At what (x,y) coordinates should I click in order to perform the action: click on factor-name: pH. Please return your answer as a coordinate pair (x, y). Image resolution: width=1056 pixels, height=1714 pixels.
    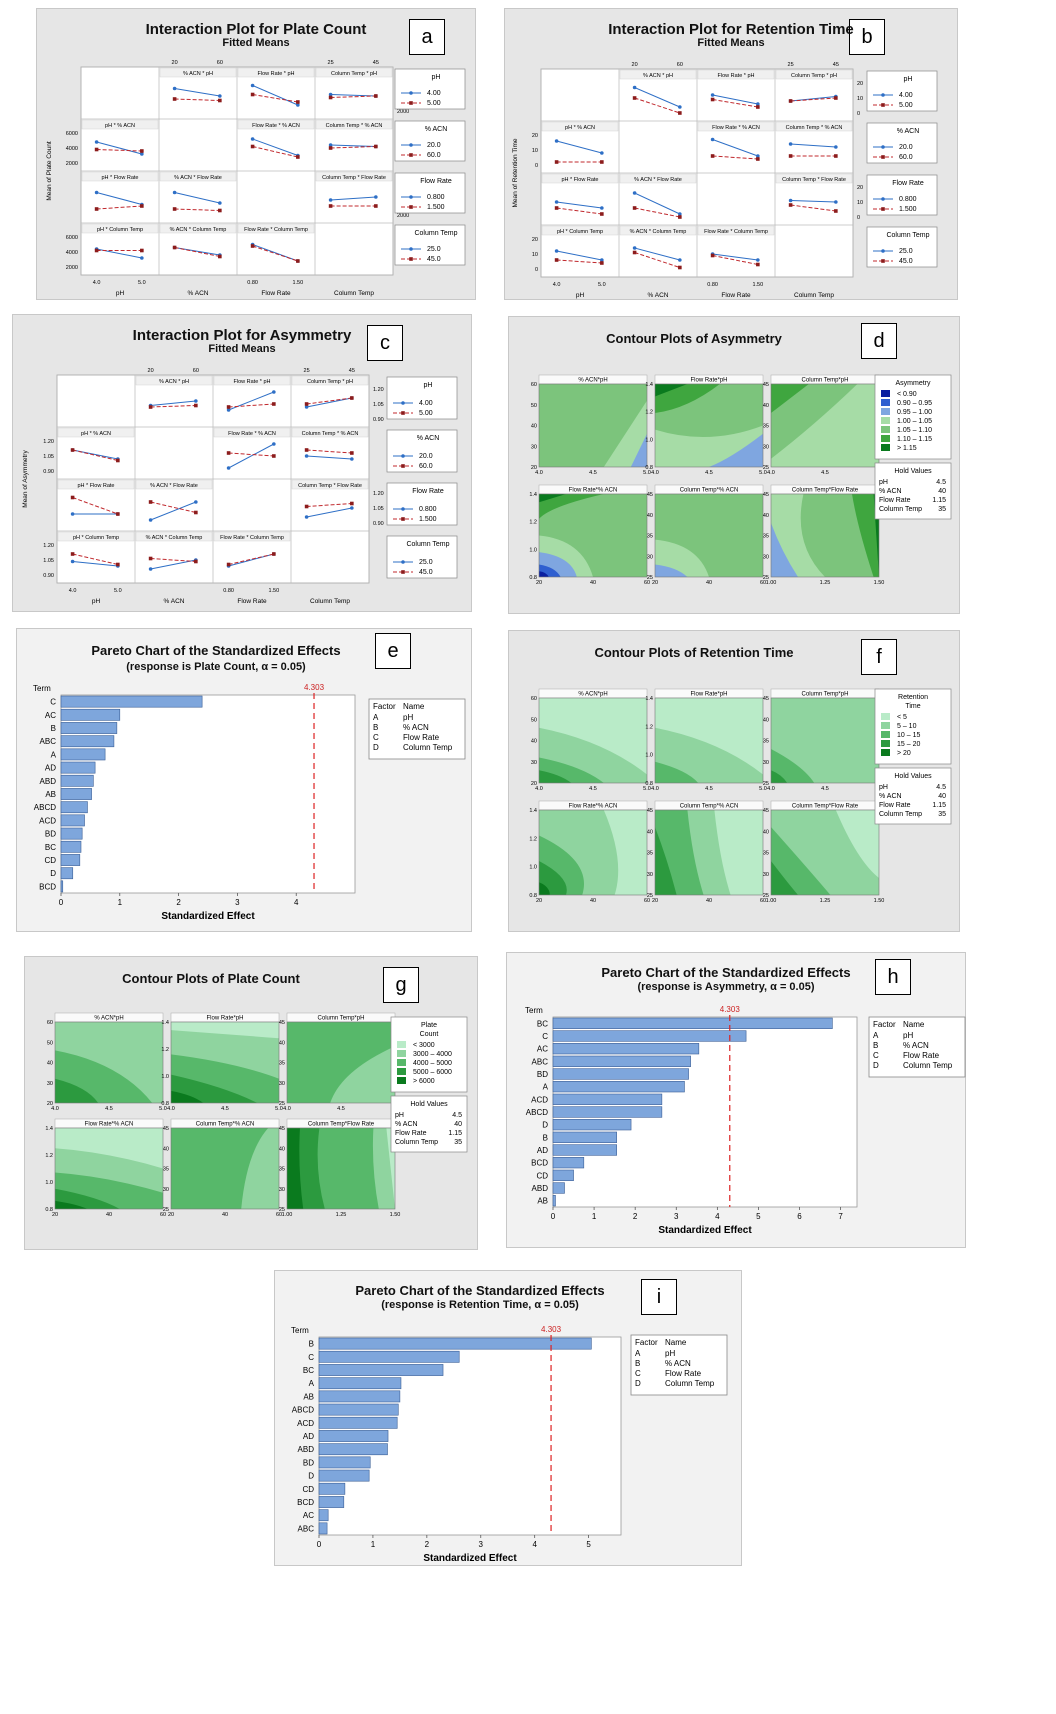
    Looking at the image, I should click on (408, 717).